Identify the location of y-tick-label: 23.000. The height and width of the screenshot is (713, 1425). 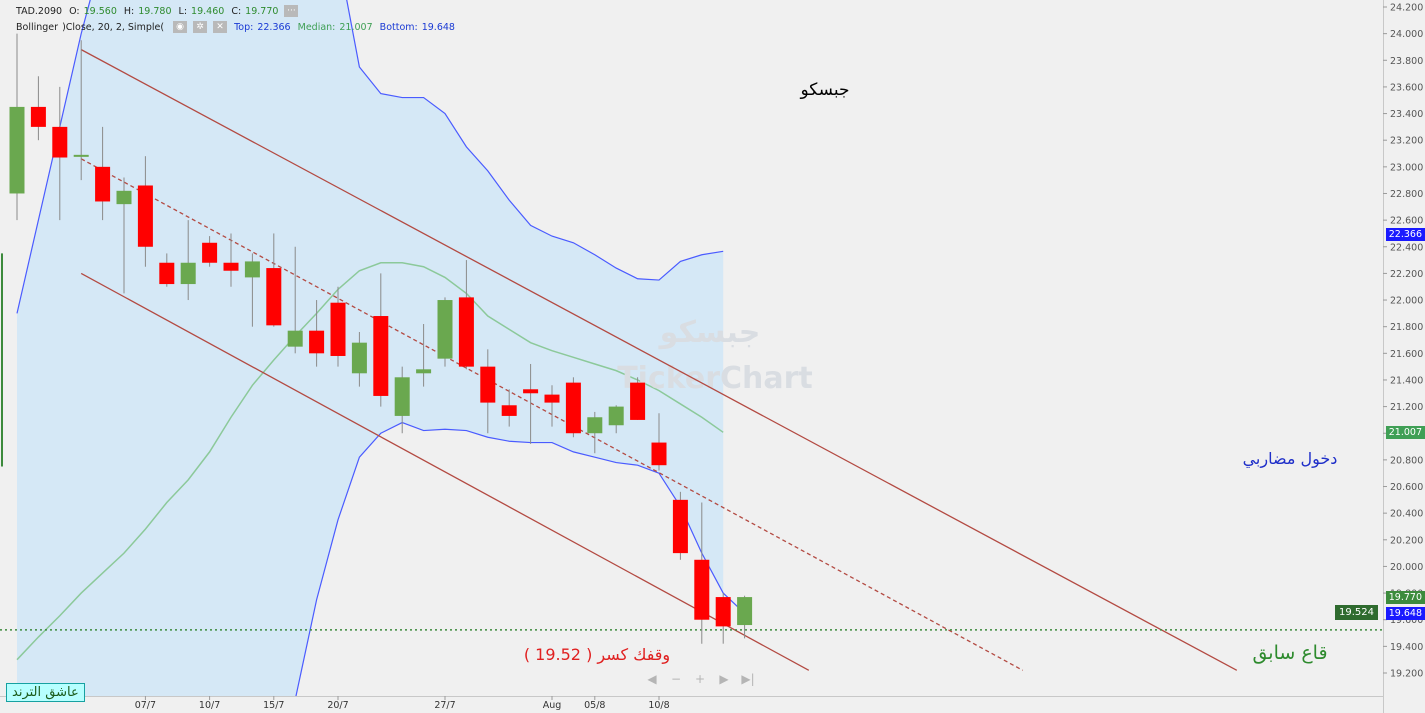
(1406, 167).